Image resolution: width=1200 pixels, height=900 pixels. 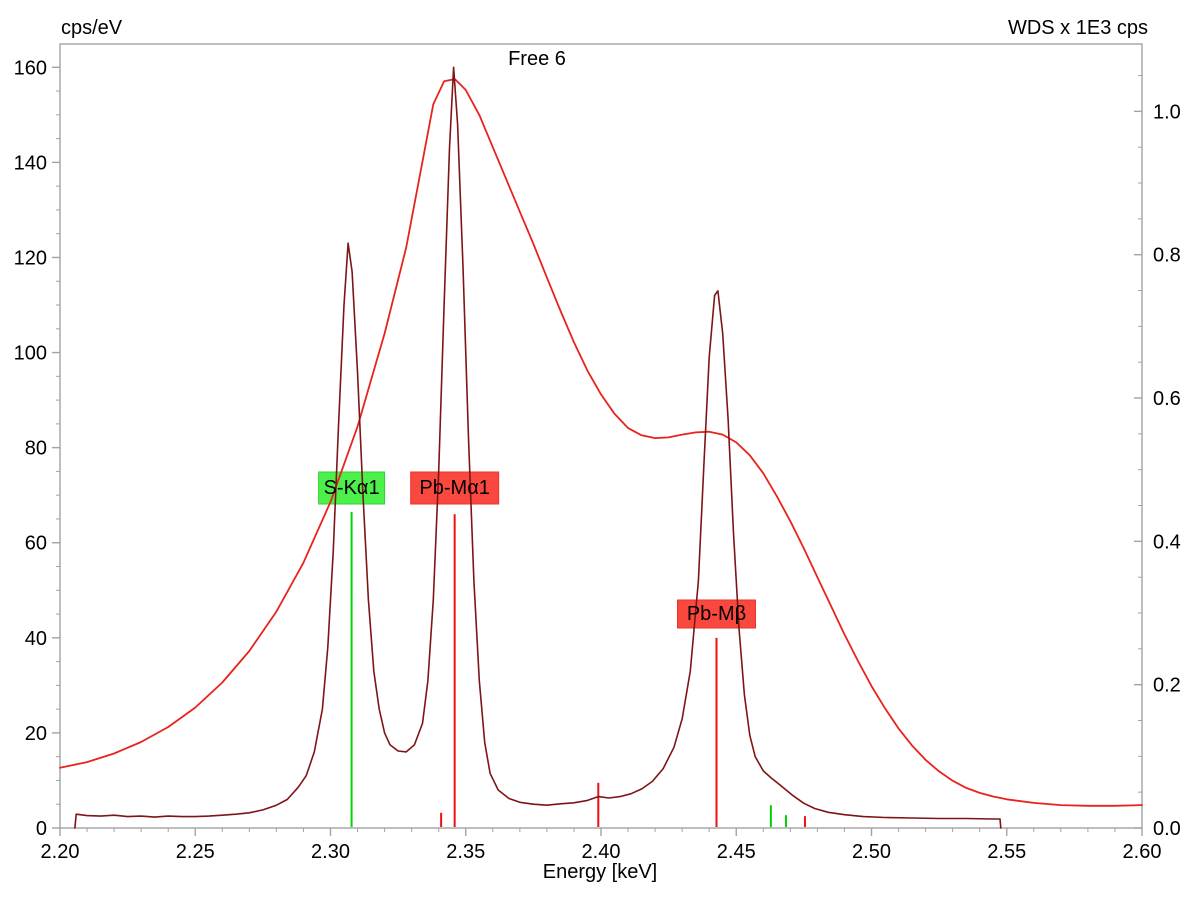 What do you see at coordinates (1167, 112) in the screenshot?
I see `right-tick-label: 1.0` at bounding box center [1167, 112].